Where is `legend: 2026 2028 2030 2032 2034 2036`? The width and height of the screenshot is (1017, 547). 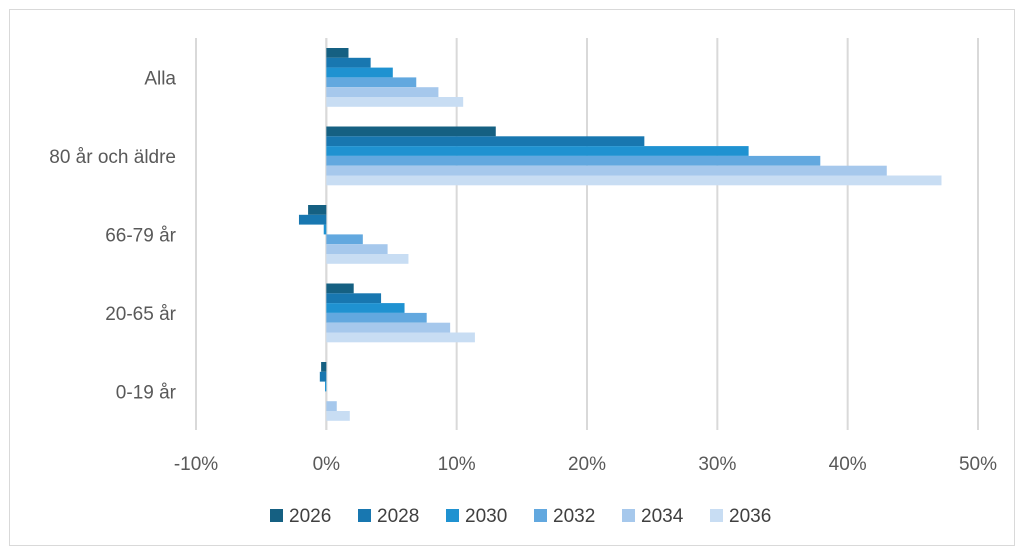
legend: 2026 2028 2030 2032 2034 2036 is located at coordinates (520, 516).